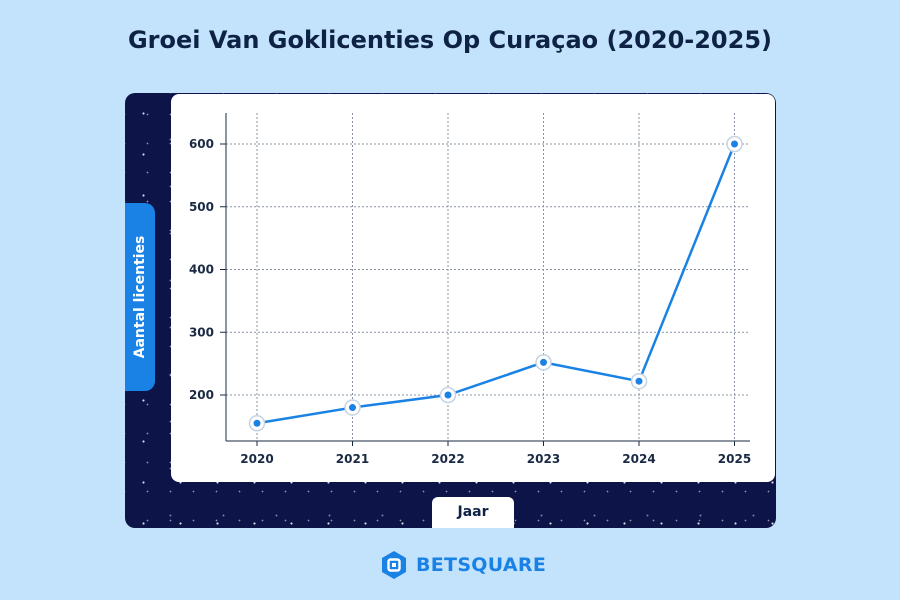 The image size is (900, 600). What do you see at coordinates (201, 395) in the screenshot?
I see `y-tick-label: 200` at bounding box center [201, 395].